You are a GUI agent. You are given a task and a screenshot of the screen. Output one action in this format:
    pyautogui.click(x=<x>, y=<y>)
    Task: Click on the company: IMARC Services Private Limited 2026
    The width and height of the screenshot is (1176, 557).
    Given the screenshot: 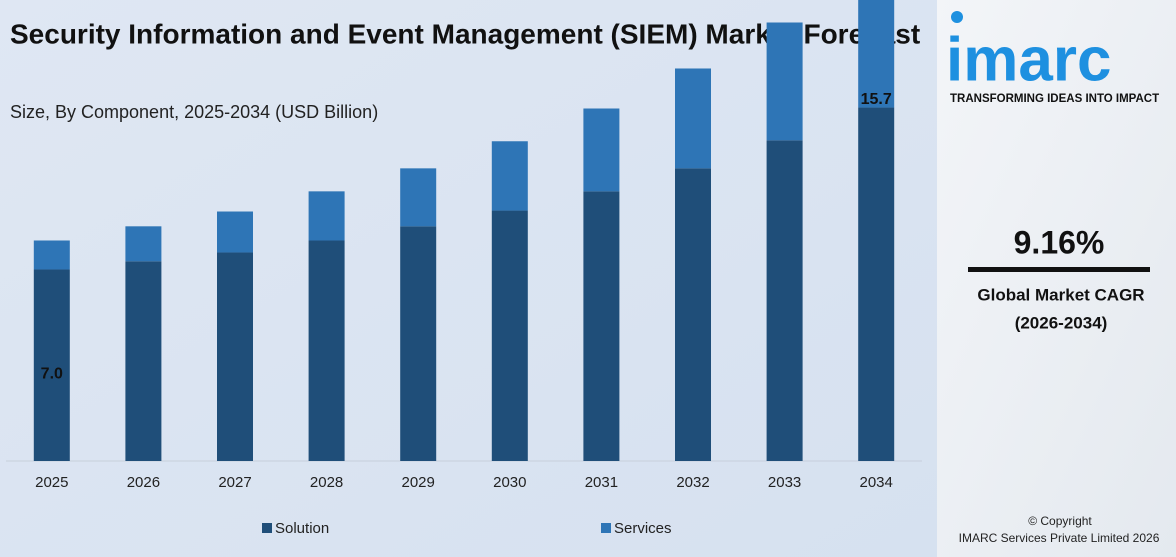 What is the action you would take?
    pyautogui.click(x=1059, y=538)
    